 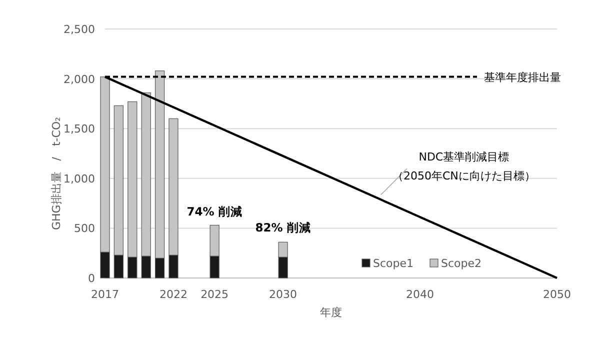 I want to click on annotation: NDC基準削減目標, so click(x=464, y=157).